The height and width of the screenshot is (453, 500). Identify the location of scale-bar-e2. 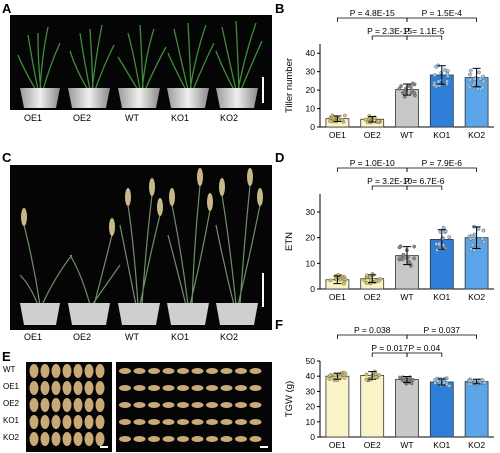
(264, 447).